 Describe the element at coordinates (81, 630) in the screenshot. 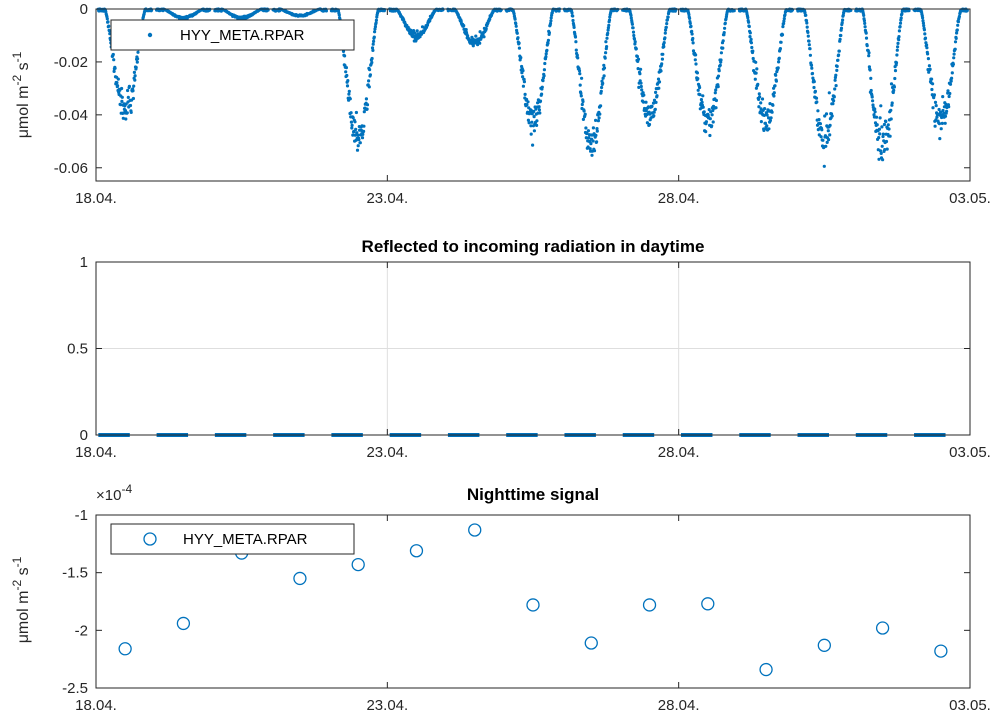

I see `y-tick-label: -2` at that location.